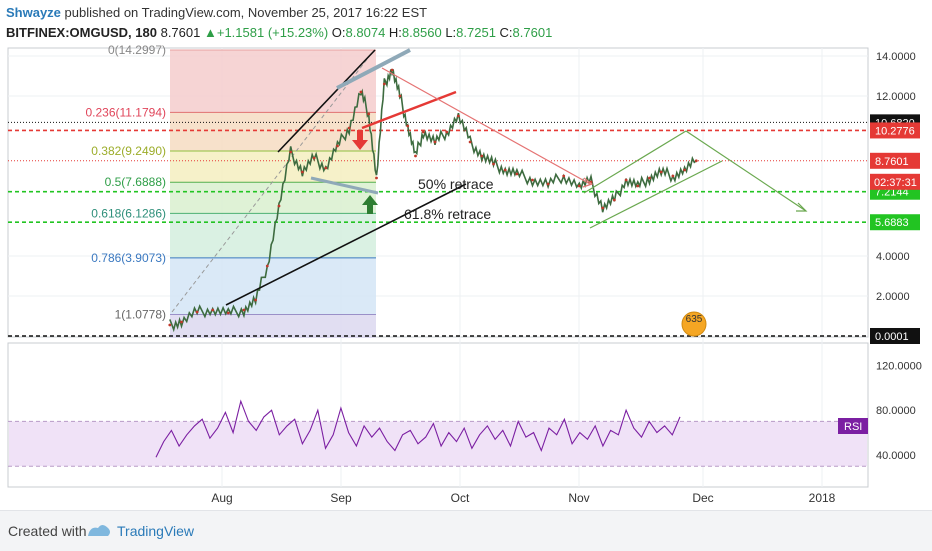 The width and height of the screenshot is (932, 551). I want to click on rsi-tag: RSI, so click(853, 427).